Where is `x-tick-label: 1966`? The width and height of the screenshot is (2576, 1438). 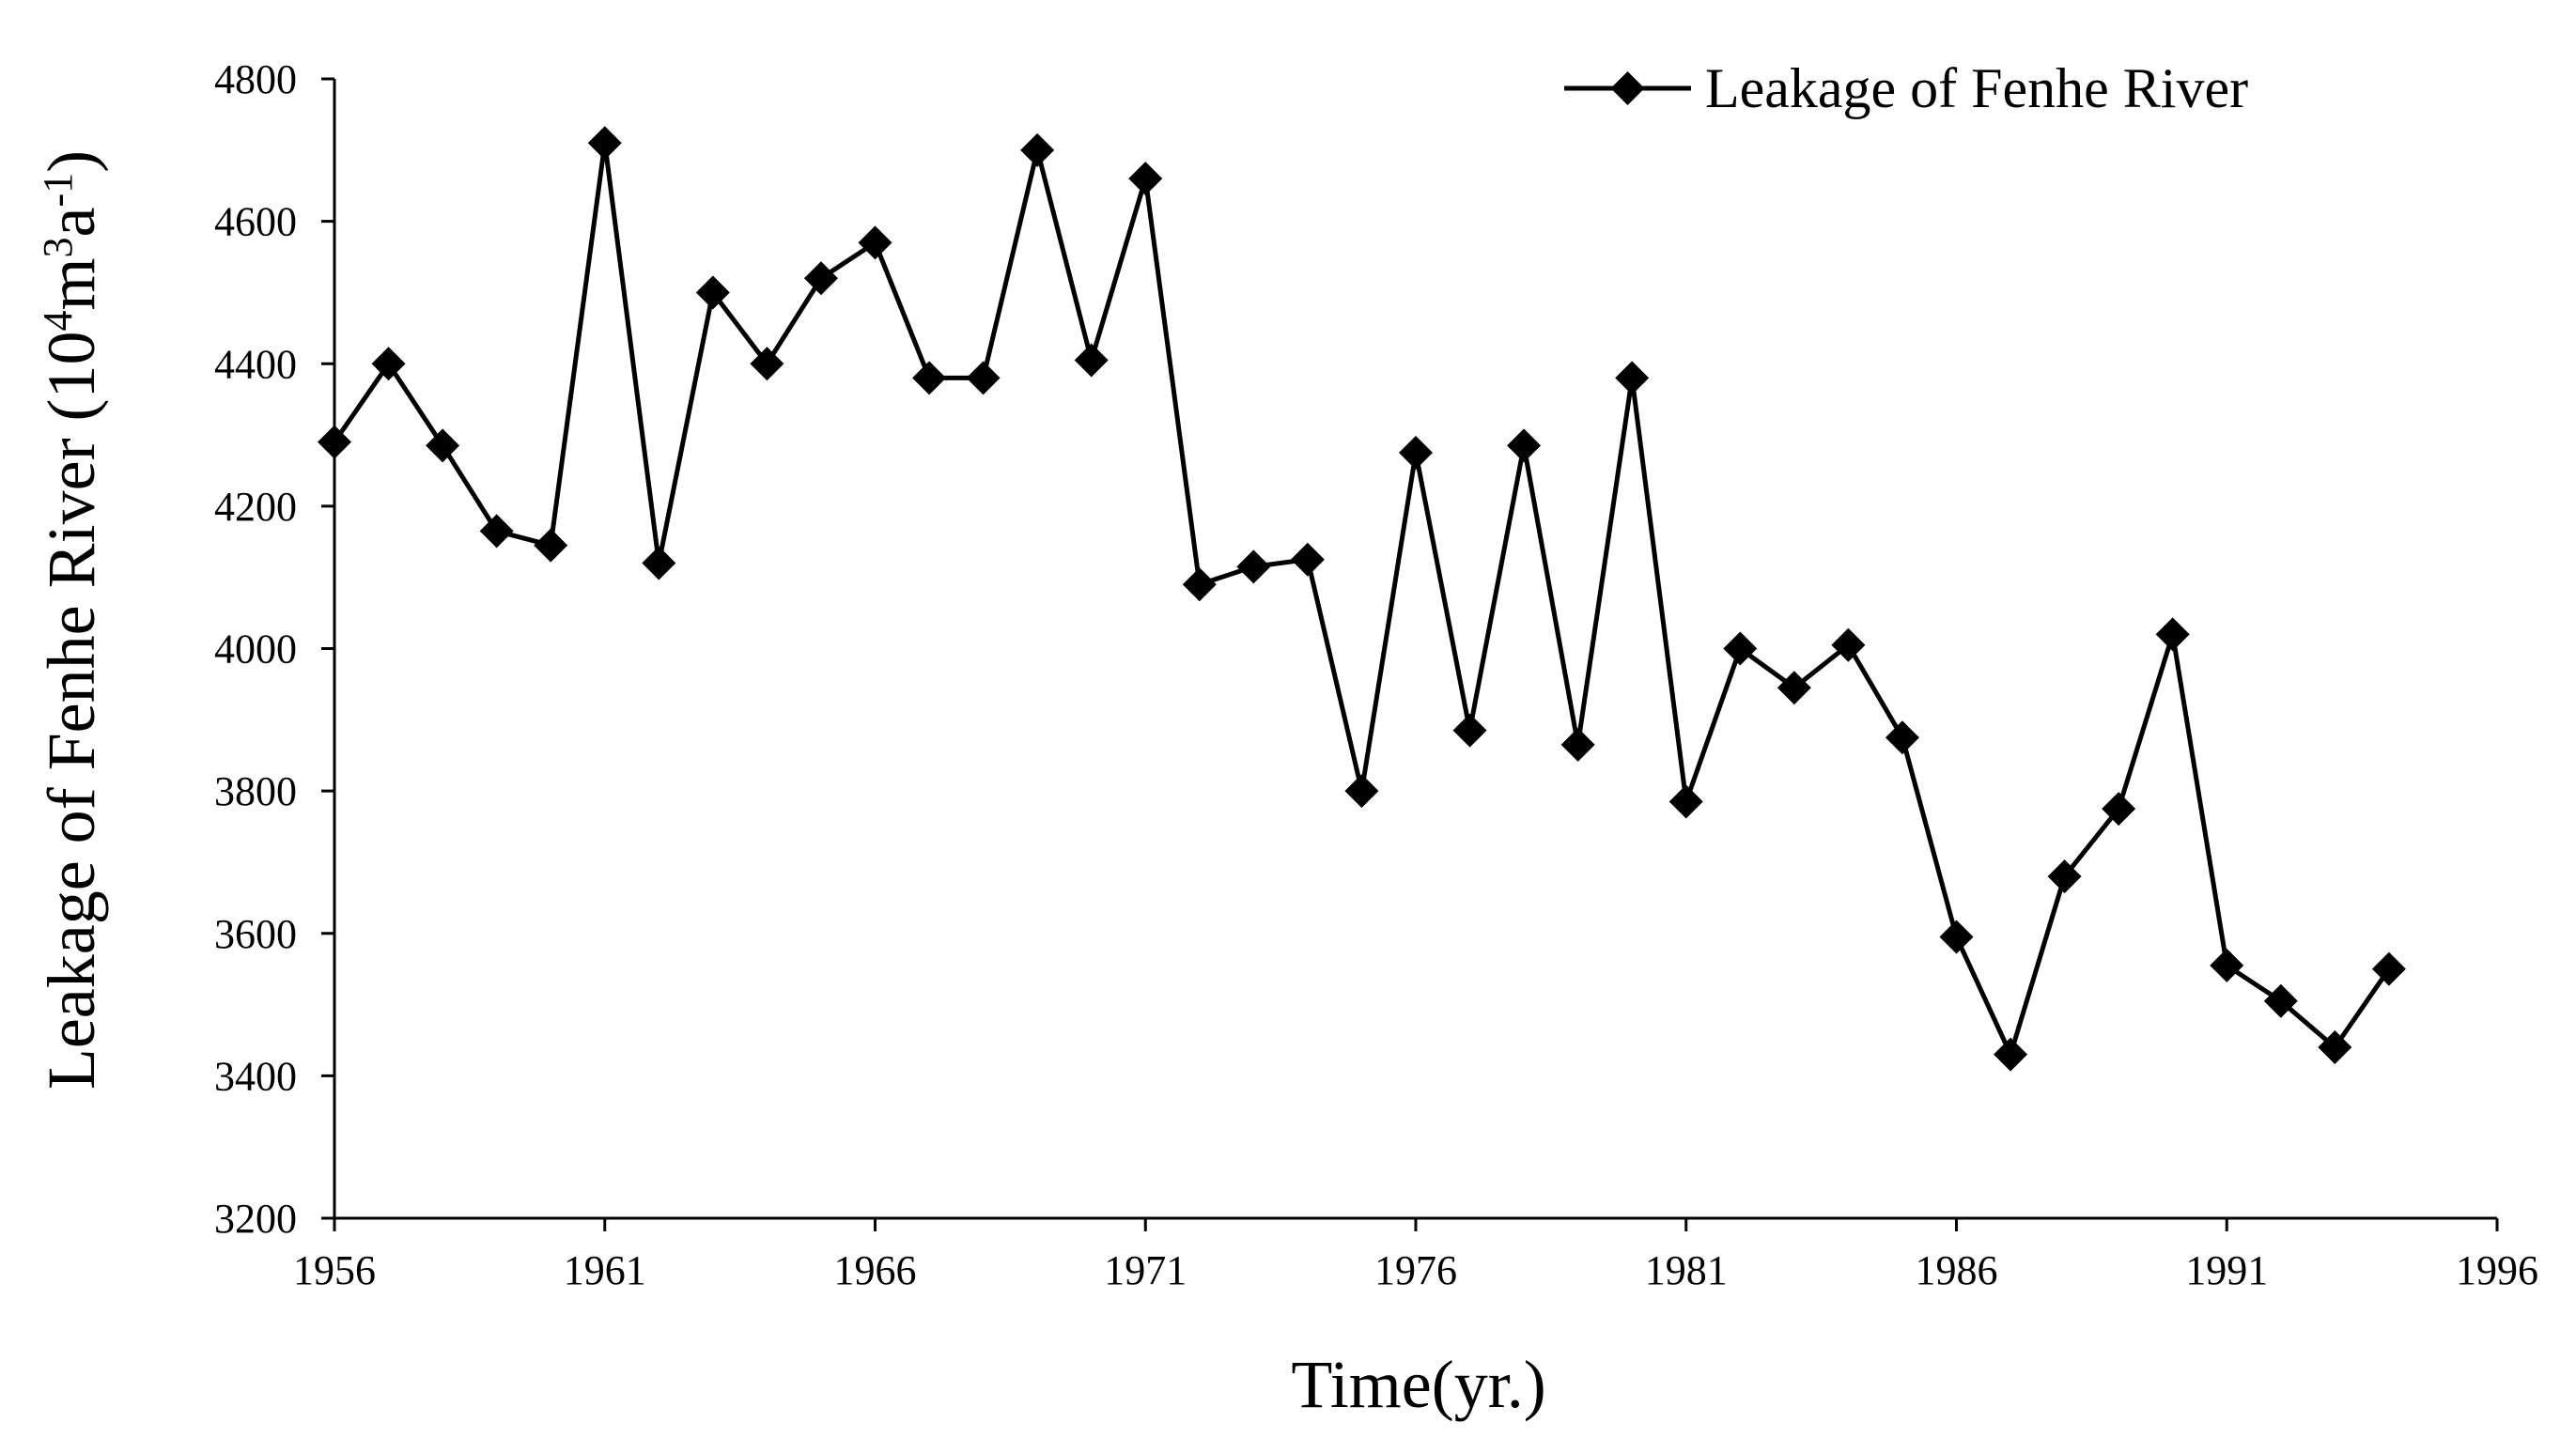
x-tick-label: 1966 is located at coordinates (876, 1270).